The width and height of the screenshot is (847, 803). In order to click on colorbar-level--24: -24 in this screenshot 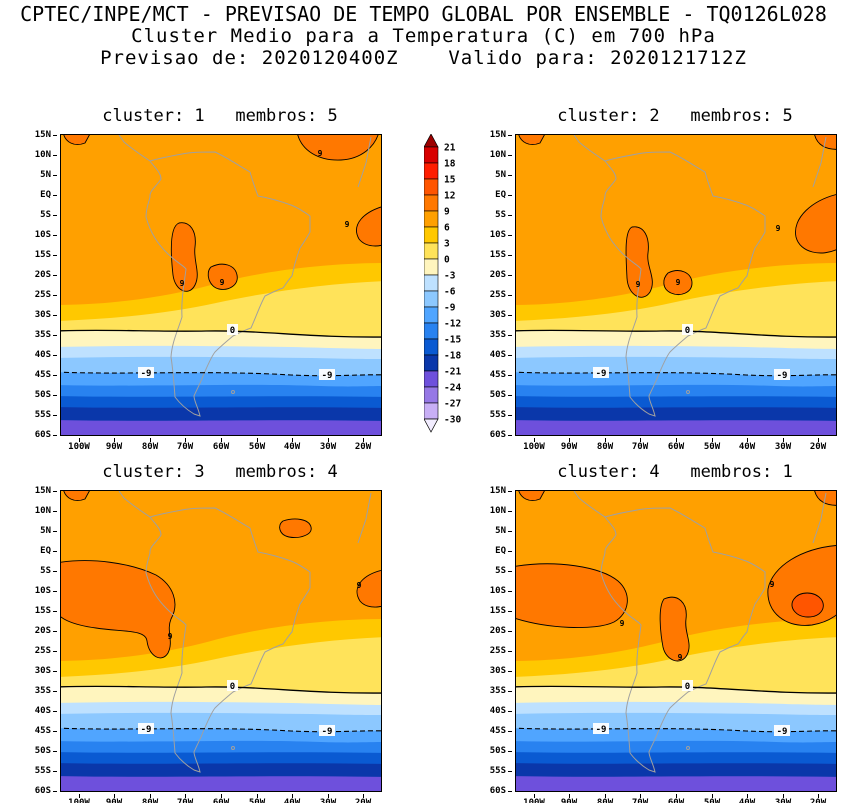, I will do `click(452, 388)`.